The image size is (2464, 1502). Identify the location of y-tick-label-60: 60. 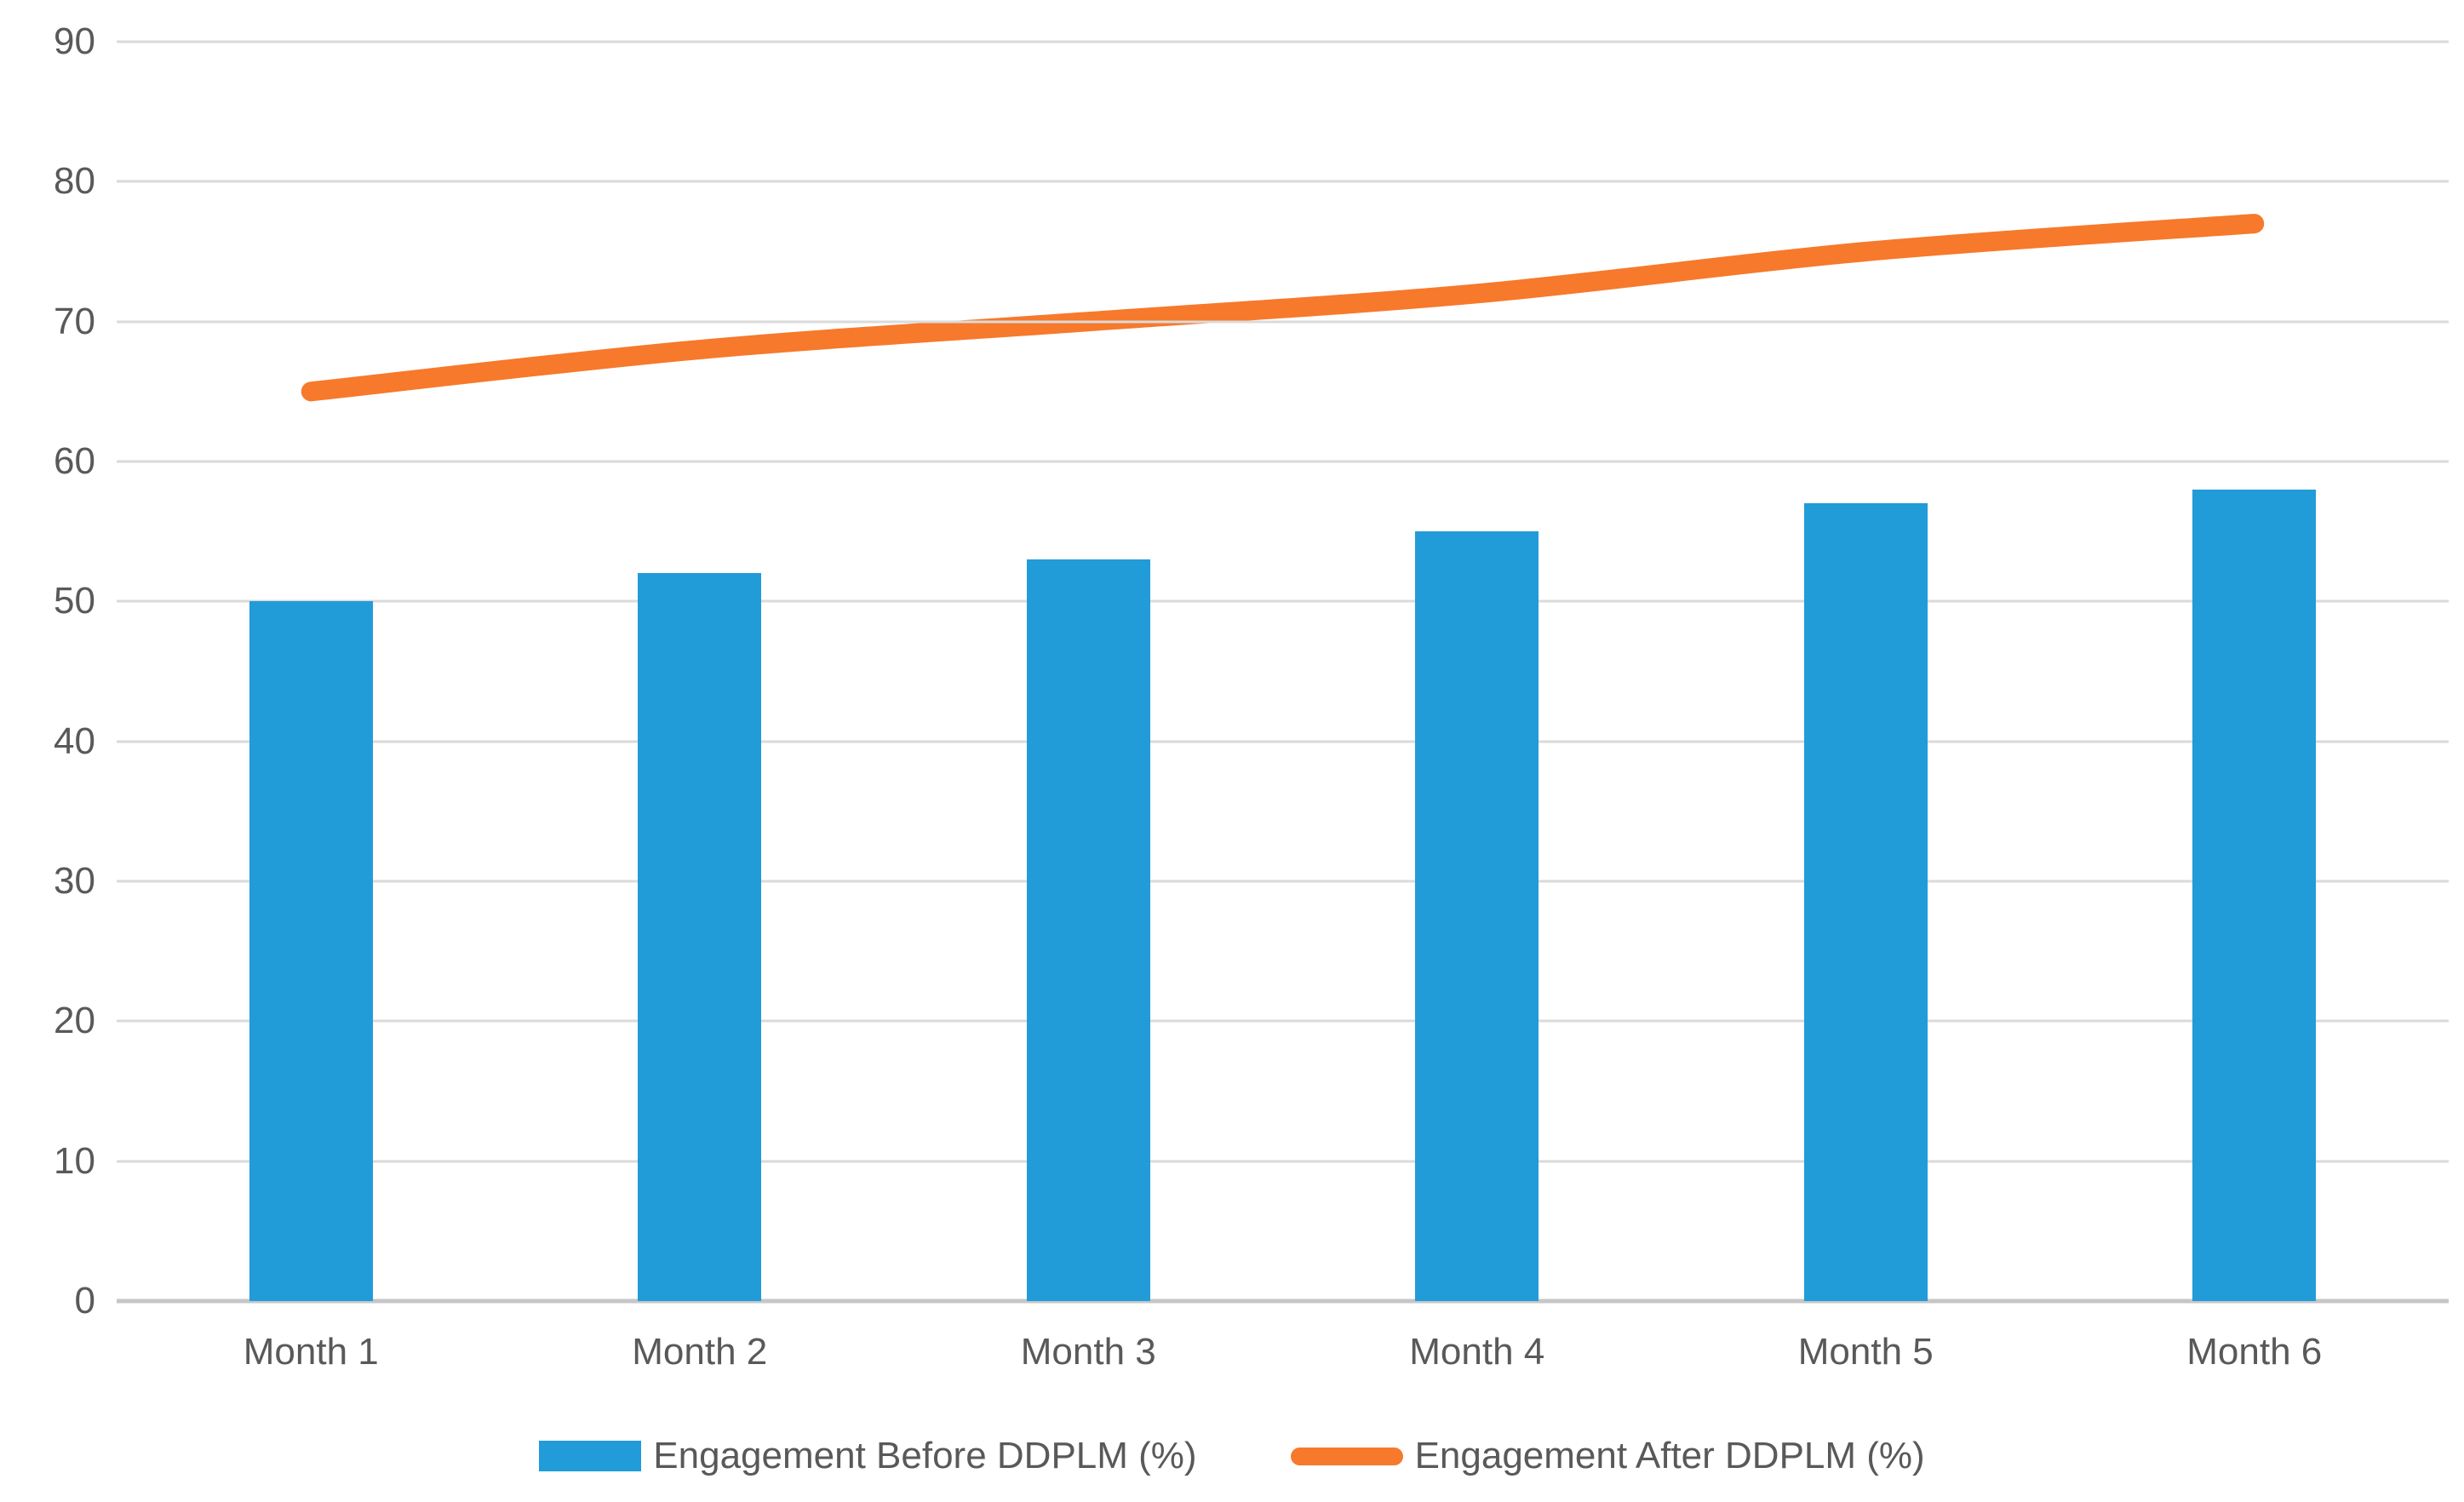
(74, 461).